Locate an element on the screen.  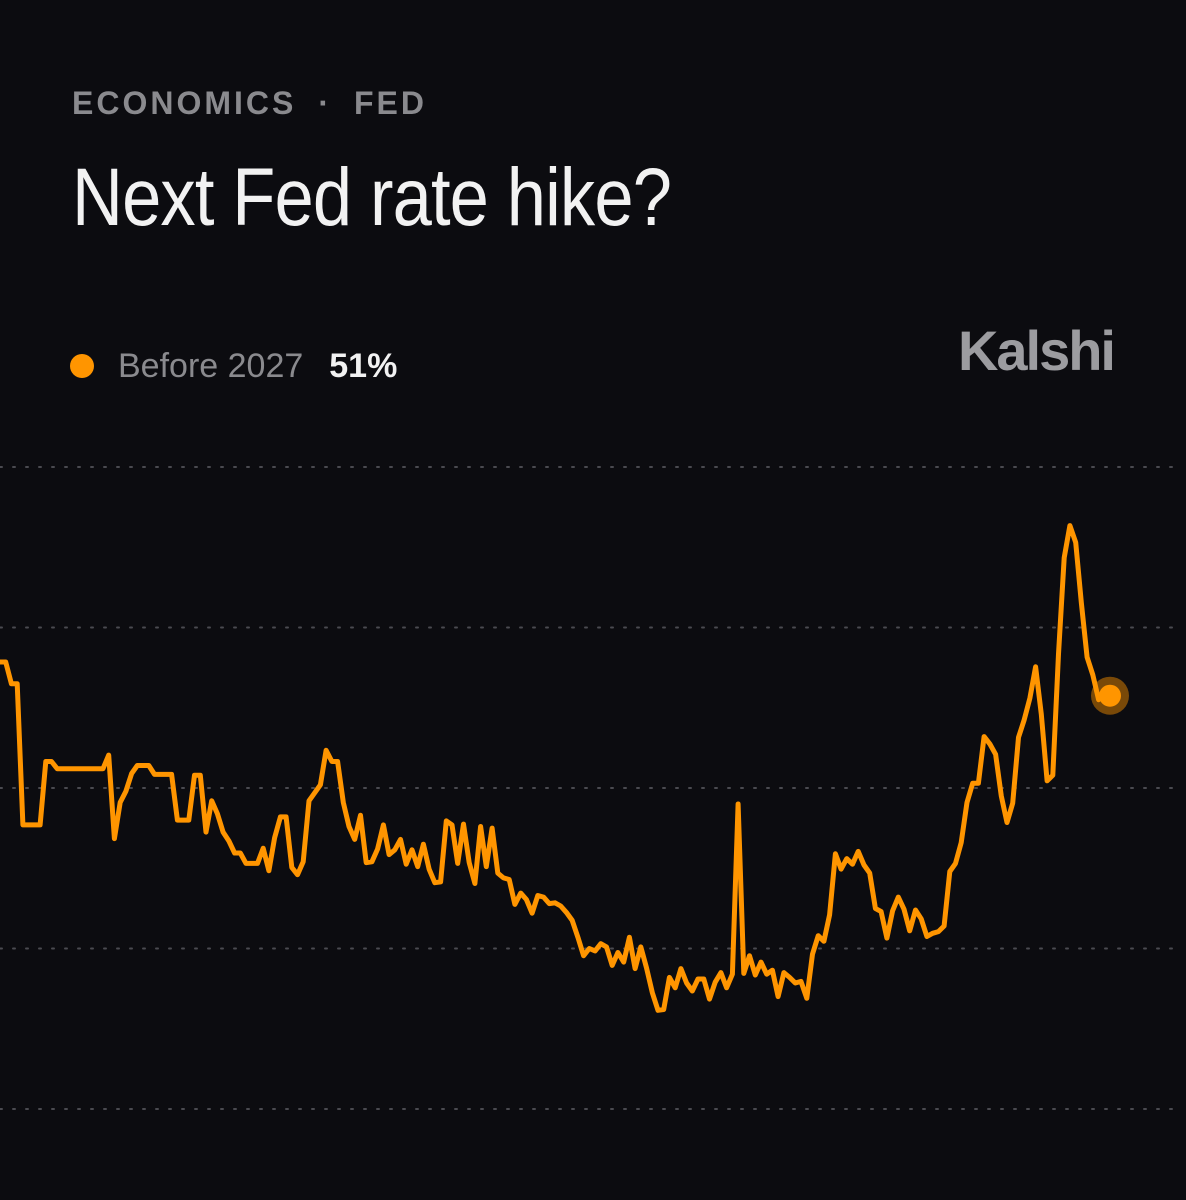
kalshi-logo: Kalshi is located at coordinates (1036, 350).